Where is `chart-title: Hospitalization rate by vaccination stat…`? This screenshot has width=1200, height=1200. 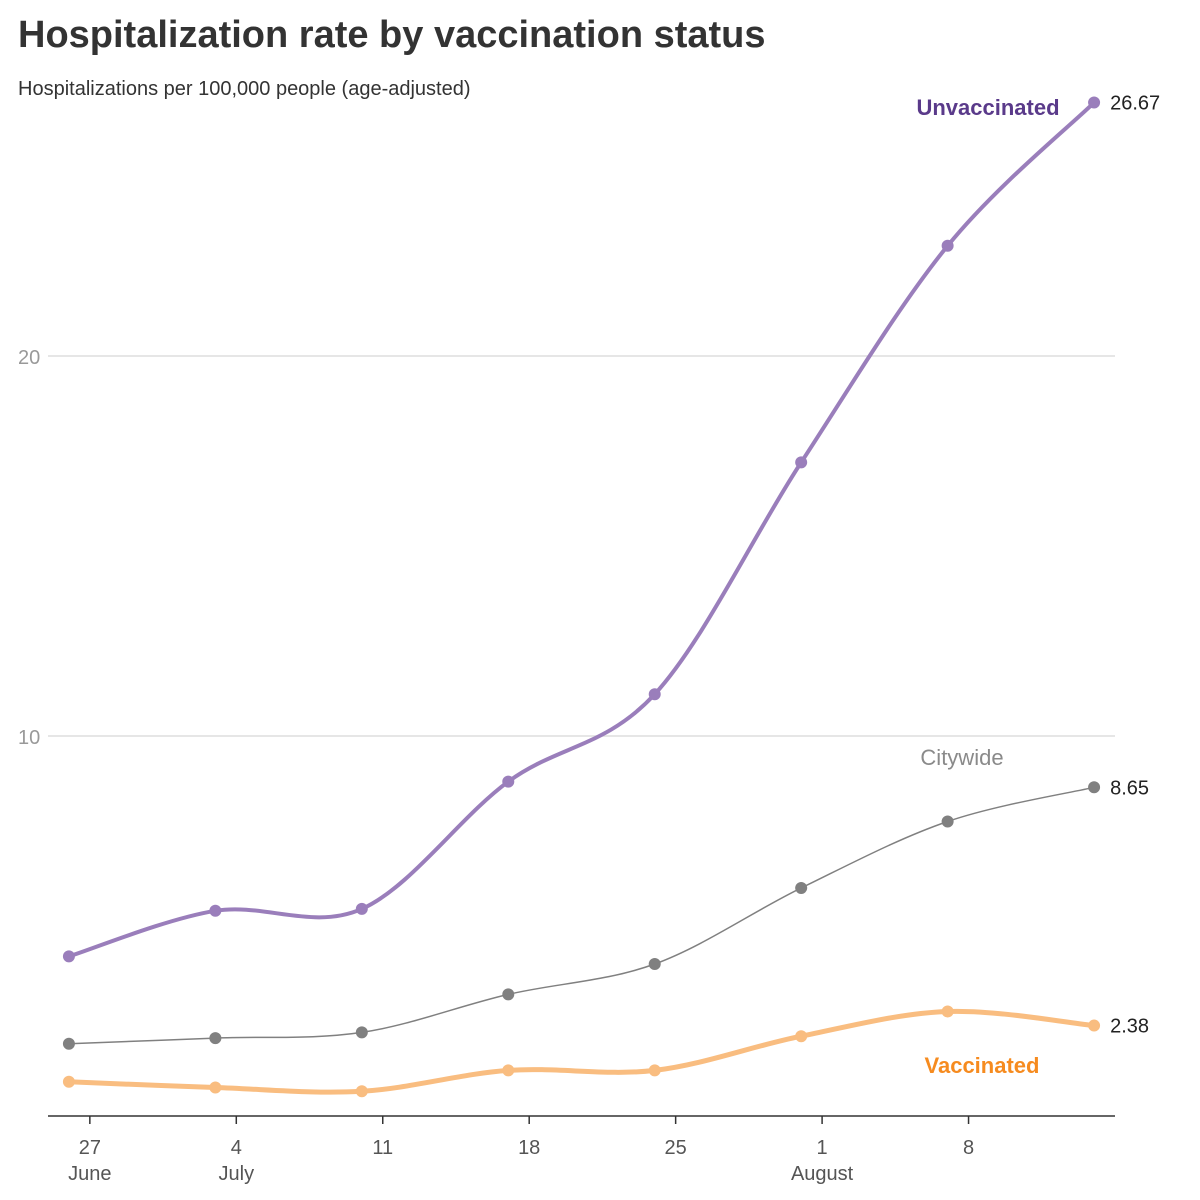
chart-title: Hospitalization rate by vaccination stat… is located at coordinates (392, 35).